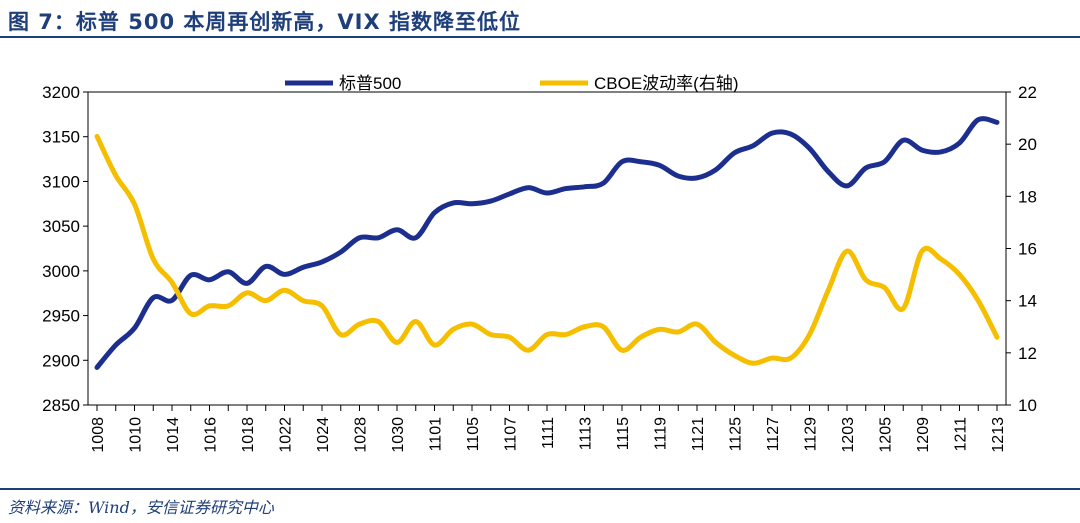  I want to click on x-tick-label: 1024, so click(323, 435).